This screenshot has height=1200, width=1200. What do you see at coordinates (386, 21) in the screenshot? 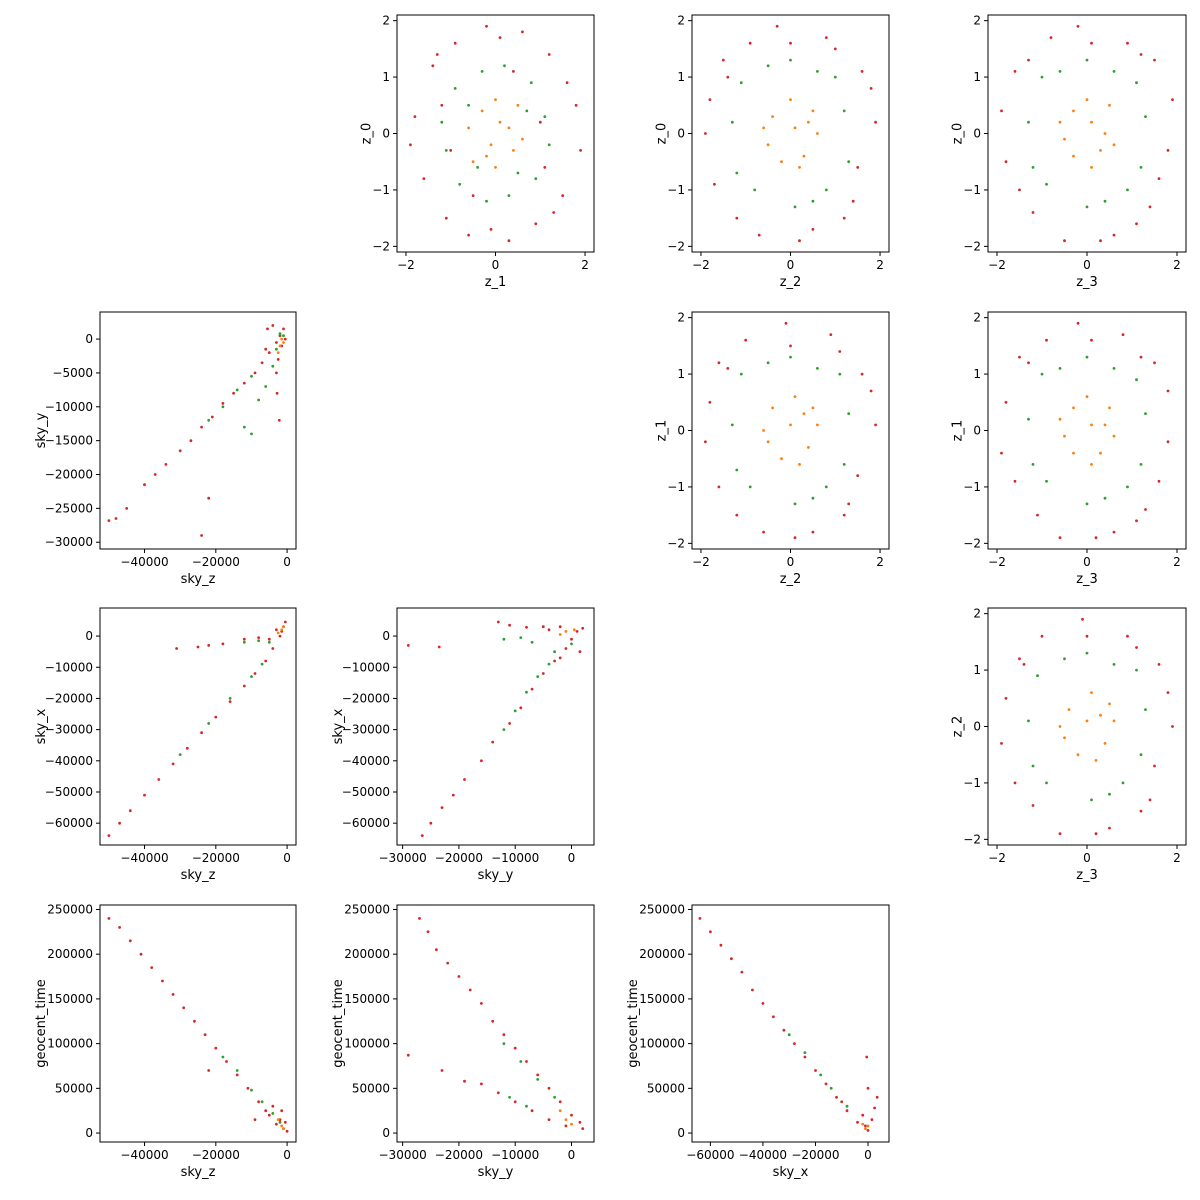
I see `y-tick-label: 2` at bounding box center [386, 21].